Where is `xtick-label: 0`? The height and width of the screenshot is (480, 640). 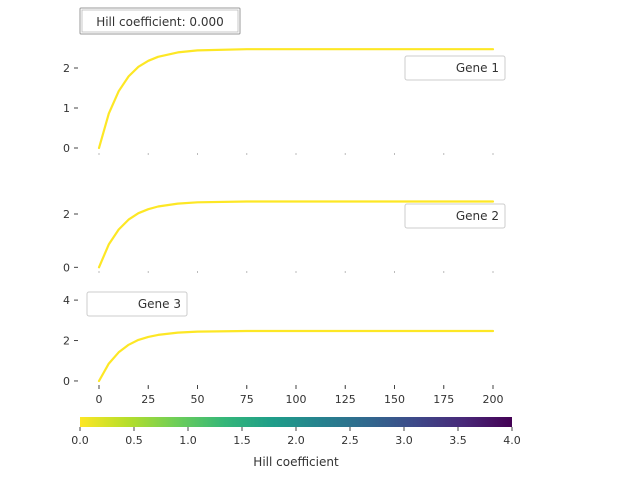 xtick-label: 0 is located at coordinates (99, 399).